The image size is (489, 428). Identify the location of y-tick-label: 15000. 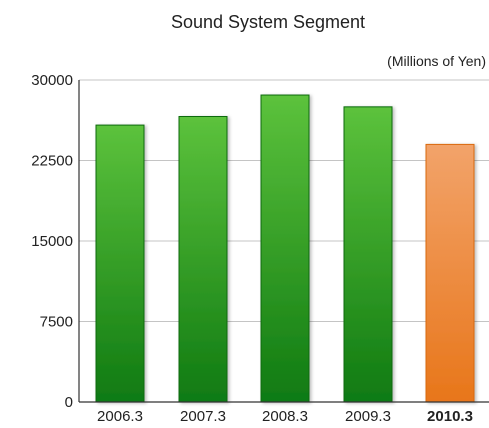
(52, 241).